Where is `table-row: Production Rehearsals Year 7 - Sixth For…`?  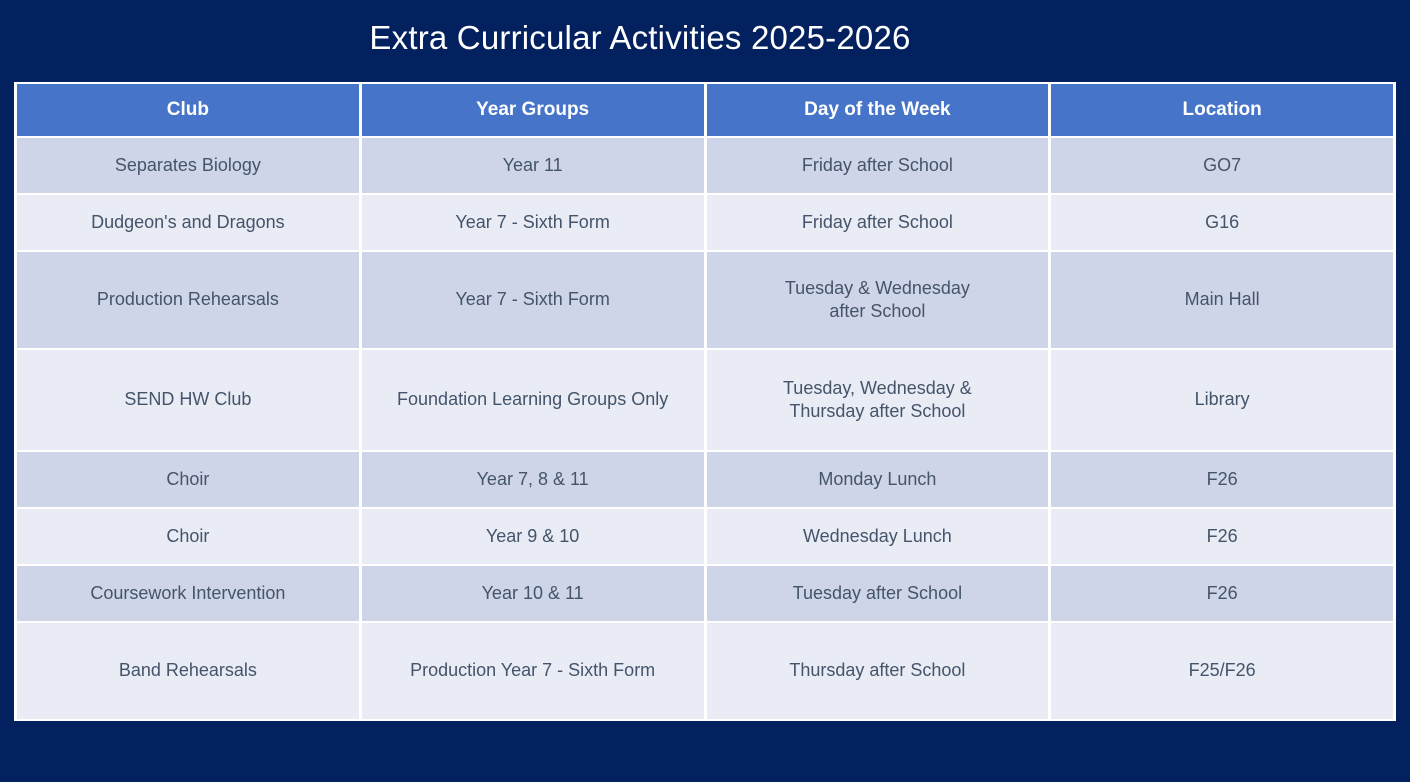
table-row: Production Rehearsals Year 7 - Sixth For… is located at coordinates (705, 300).